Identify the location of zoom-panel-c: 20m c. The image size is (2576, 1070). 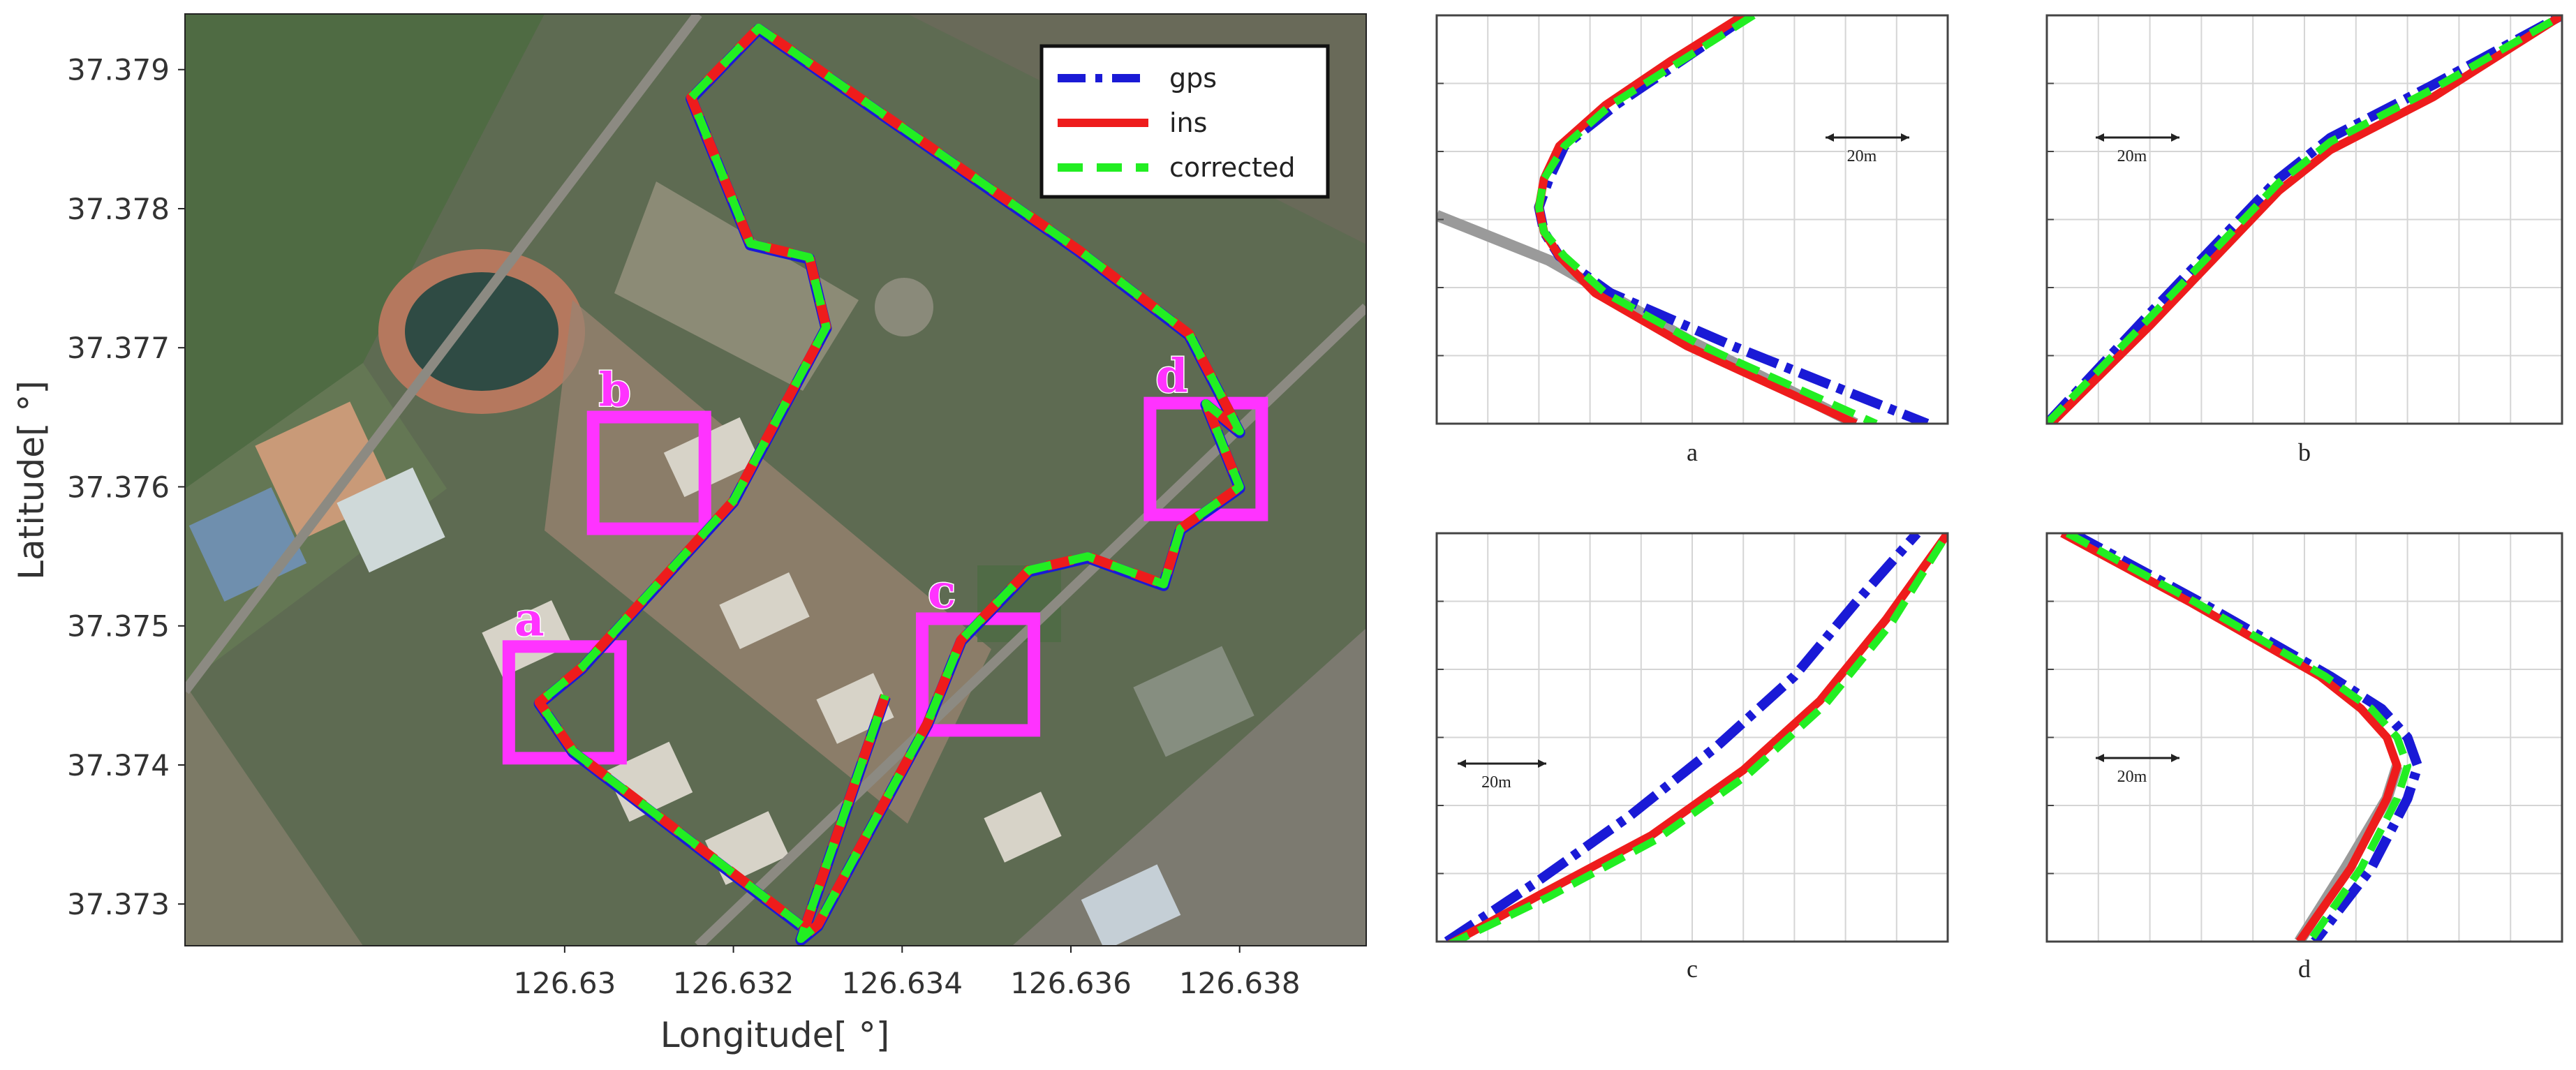
(1692, 757).